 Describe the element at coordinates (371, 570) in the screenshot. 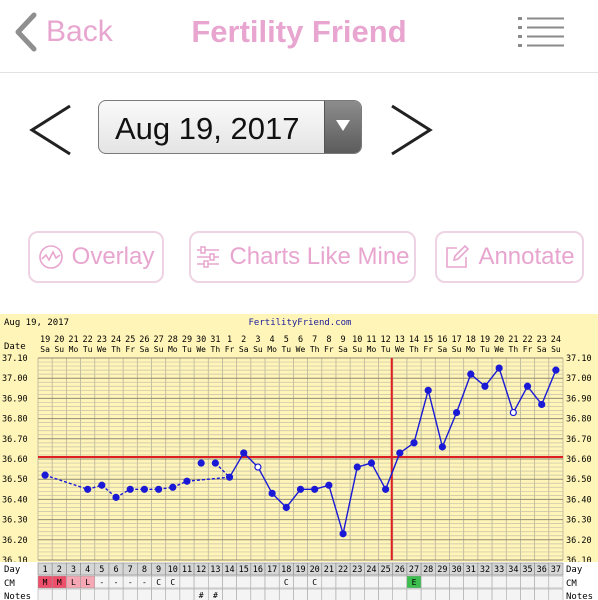

I see `day-number: 24` at that location.